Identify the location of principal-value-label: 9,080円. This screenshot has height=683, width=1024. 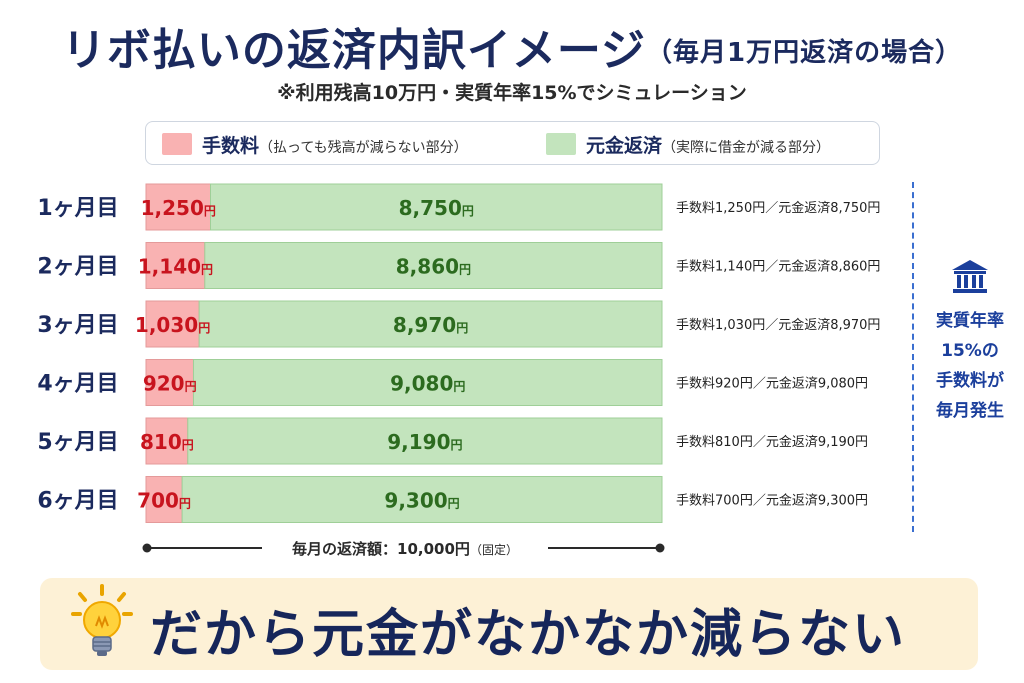
(427, 384).